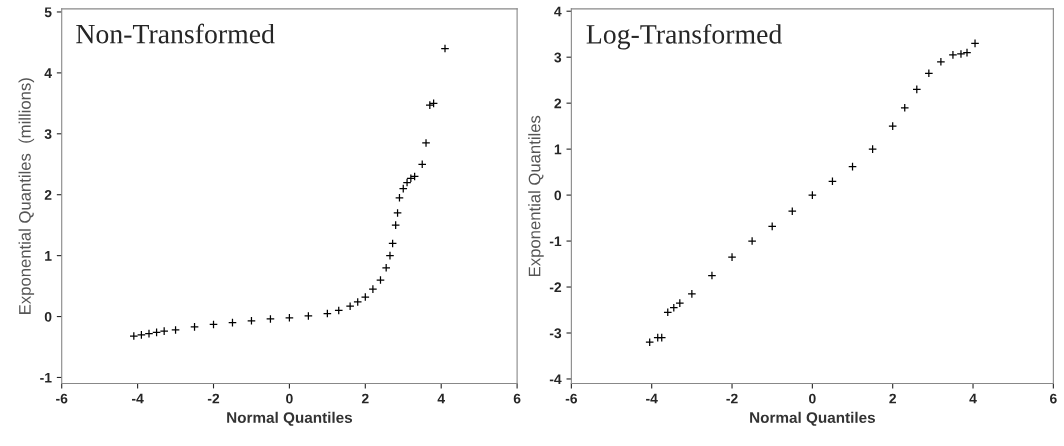 The image size is (1064, 446). Describe the element at coordinates (555, 333) in the screenshot. I see `y-tick-label: -3` at that location.